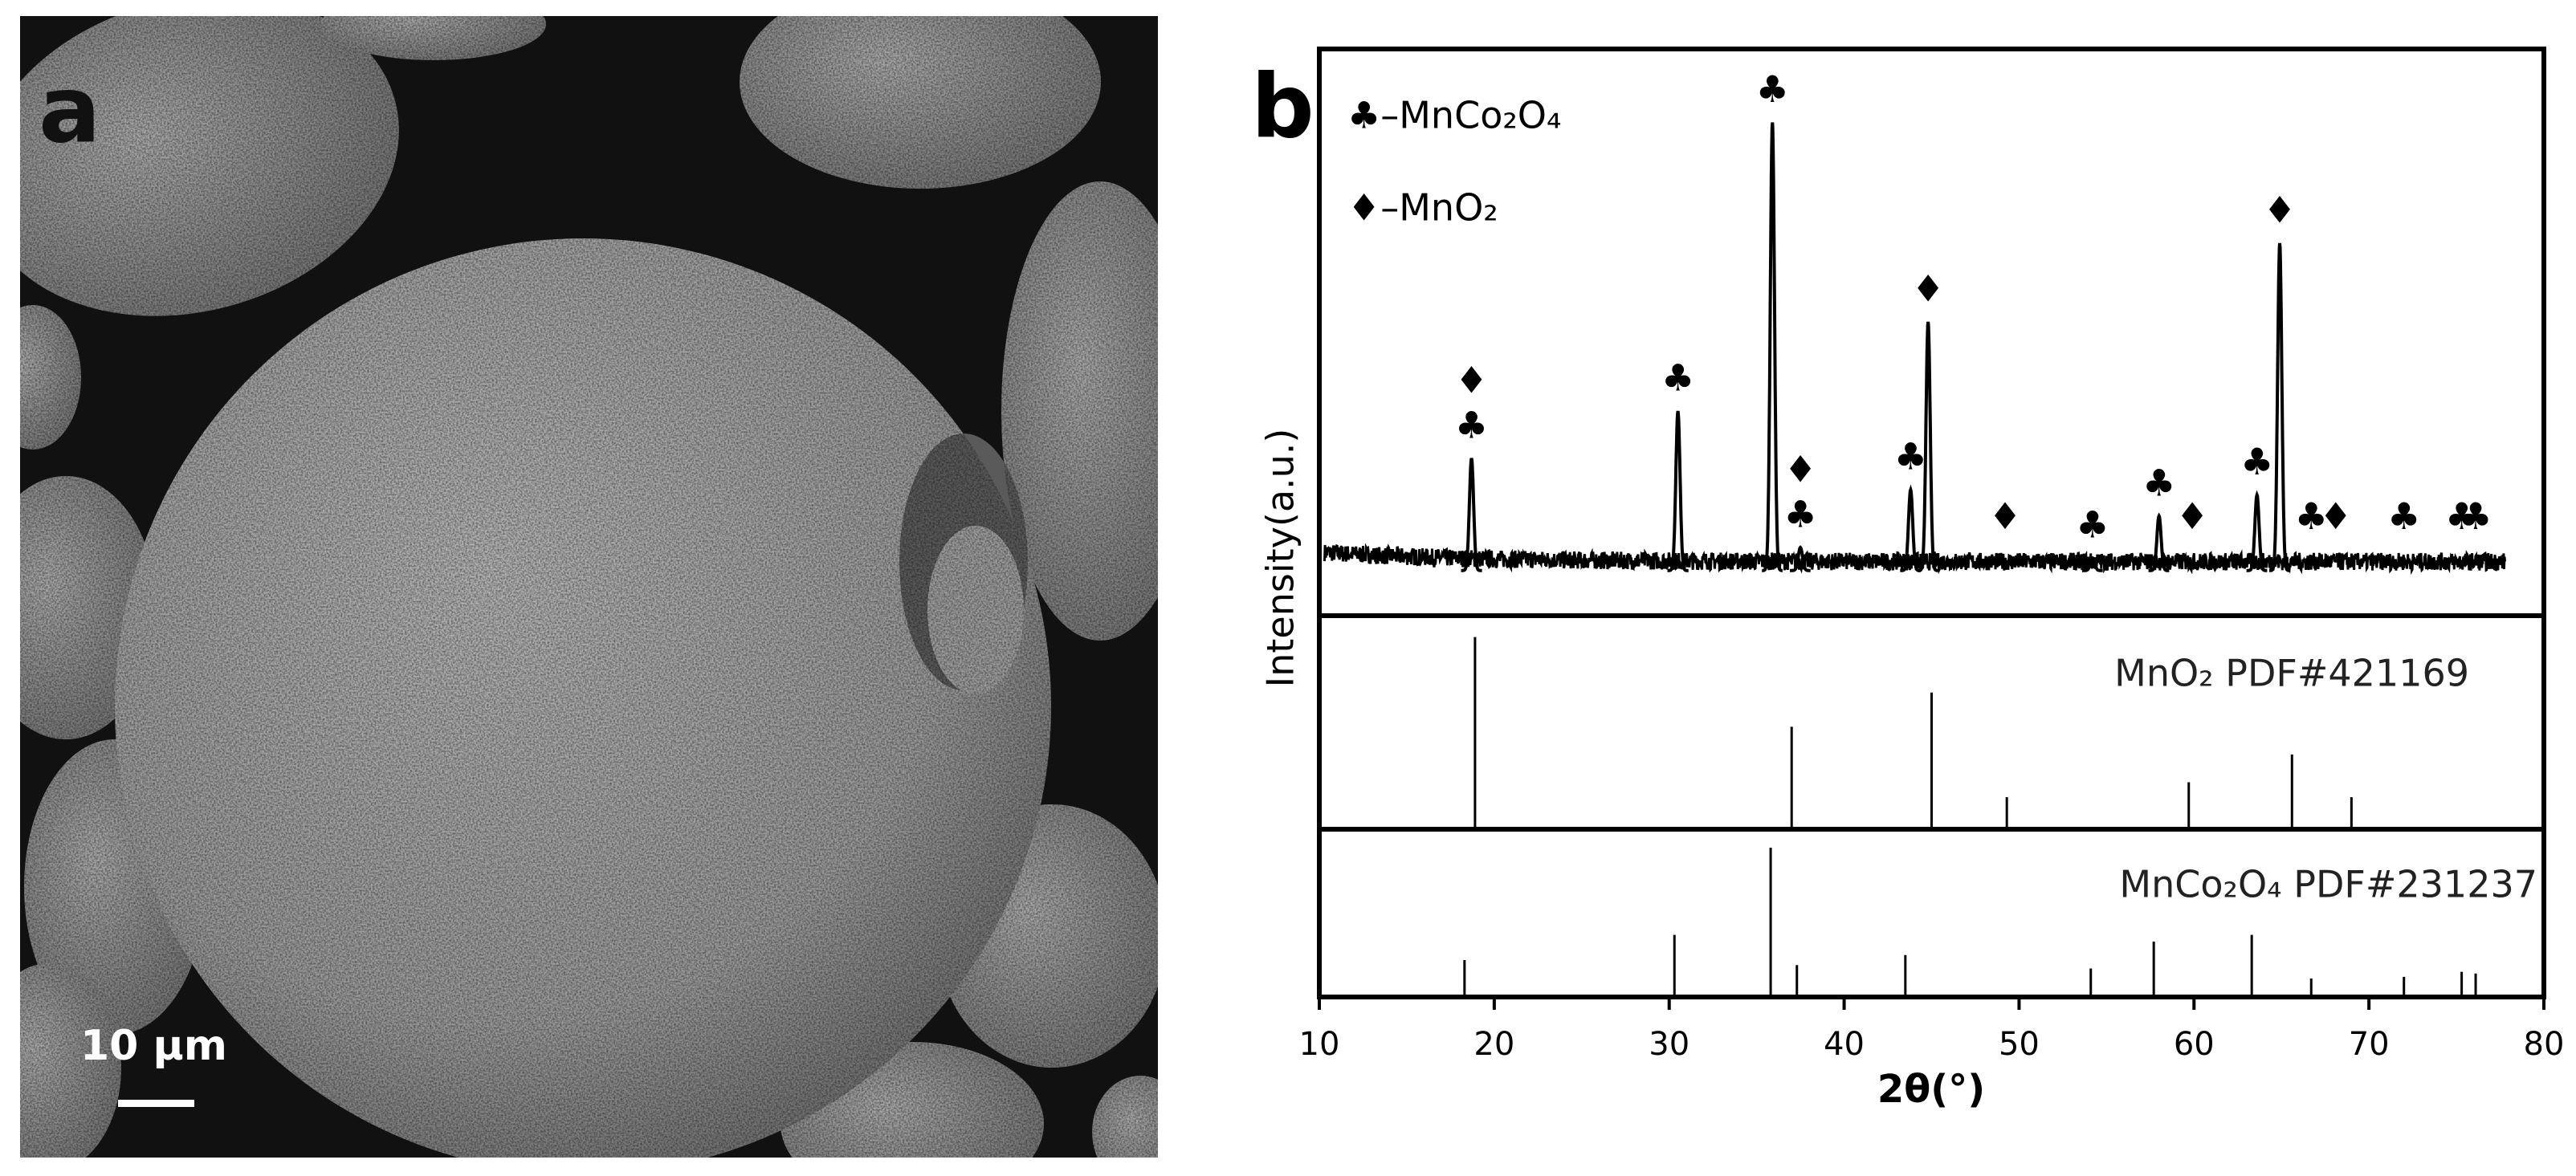 The image size is (2576, 1176). I want to click on scale-bar-label: 10 μm, so click(153, 1046).